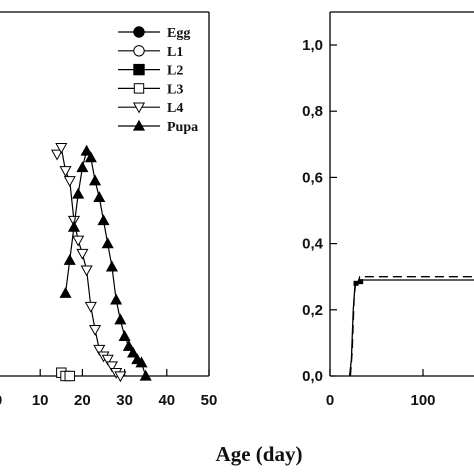 The height and width of the screenshot is (474, 474). I want to click on right-series-line-dashed, so click(411, 326).